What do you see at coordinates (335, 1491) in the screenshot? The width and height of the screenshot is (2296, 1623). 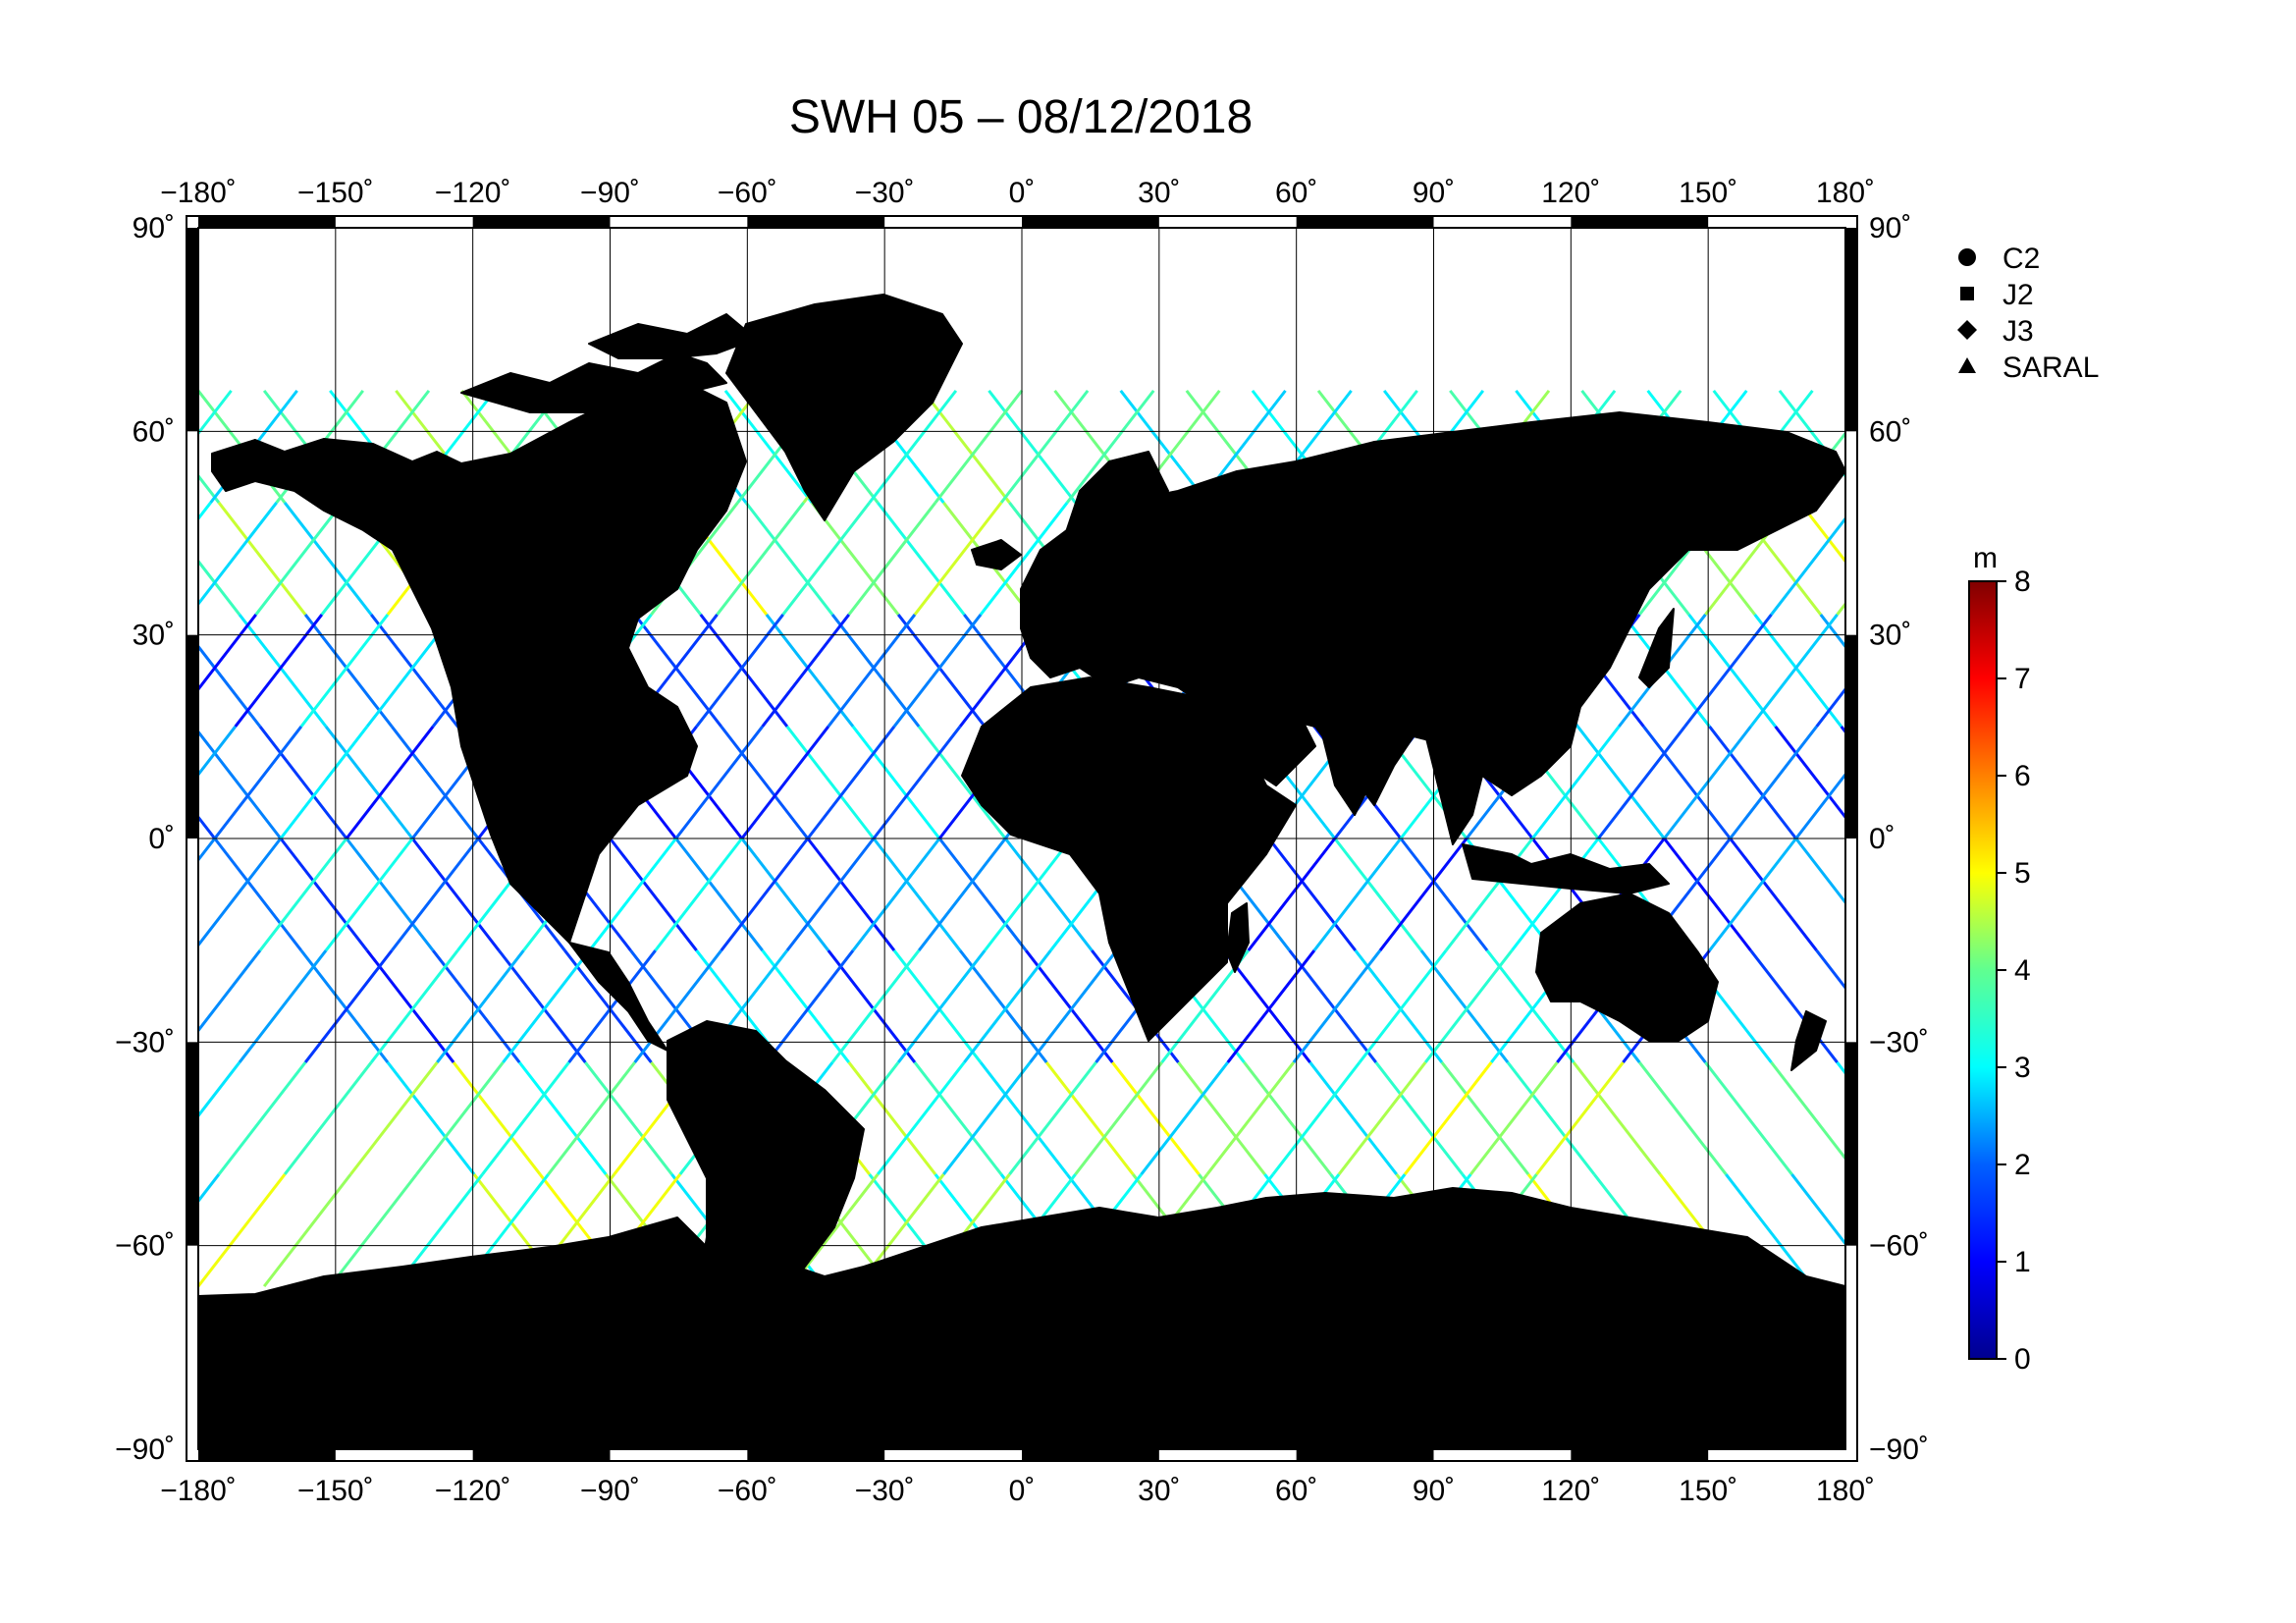 I see `lon-label-bottom: −150˚` at bounding box center [335, 1491].